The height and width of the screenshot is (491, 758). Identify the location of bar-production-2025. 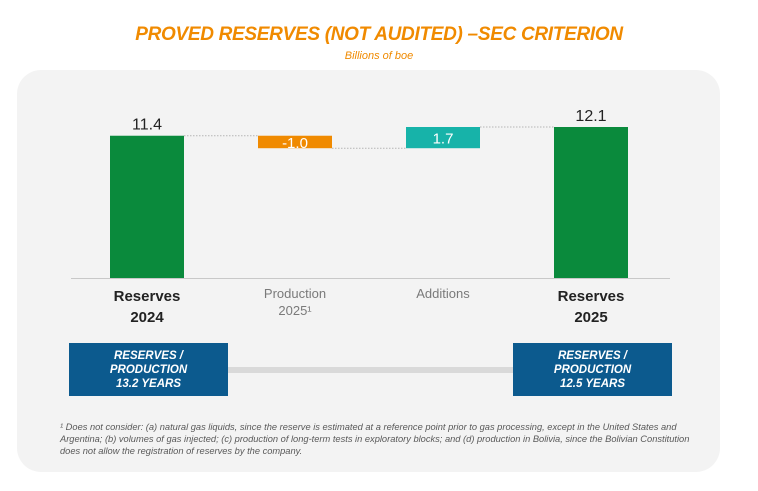
(295, 142).